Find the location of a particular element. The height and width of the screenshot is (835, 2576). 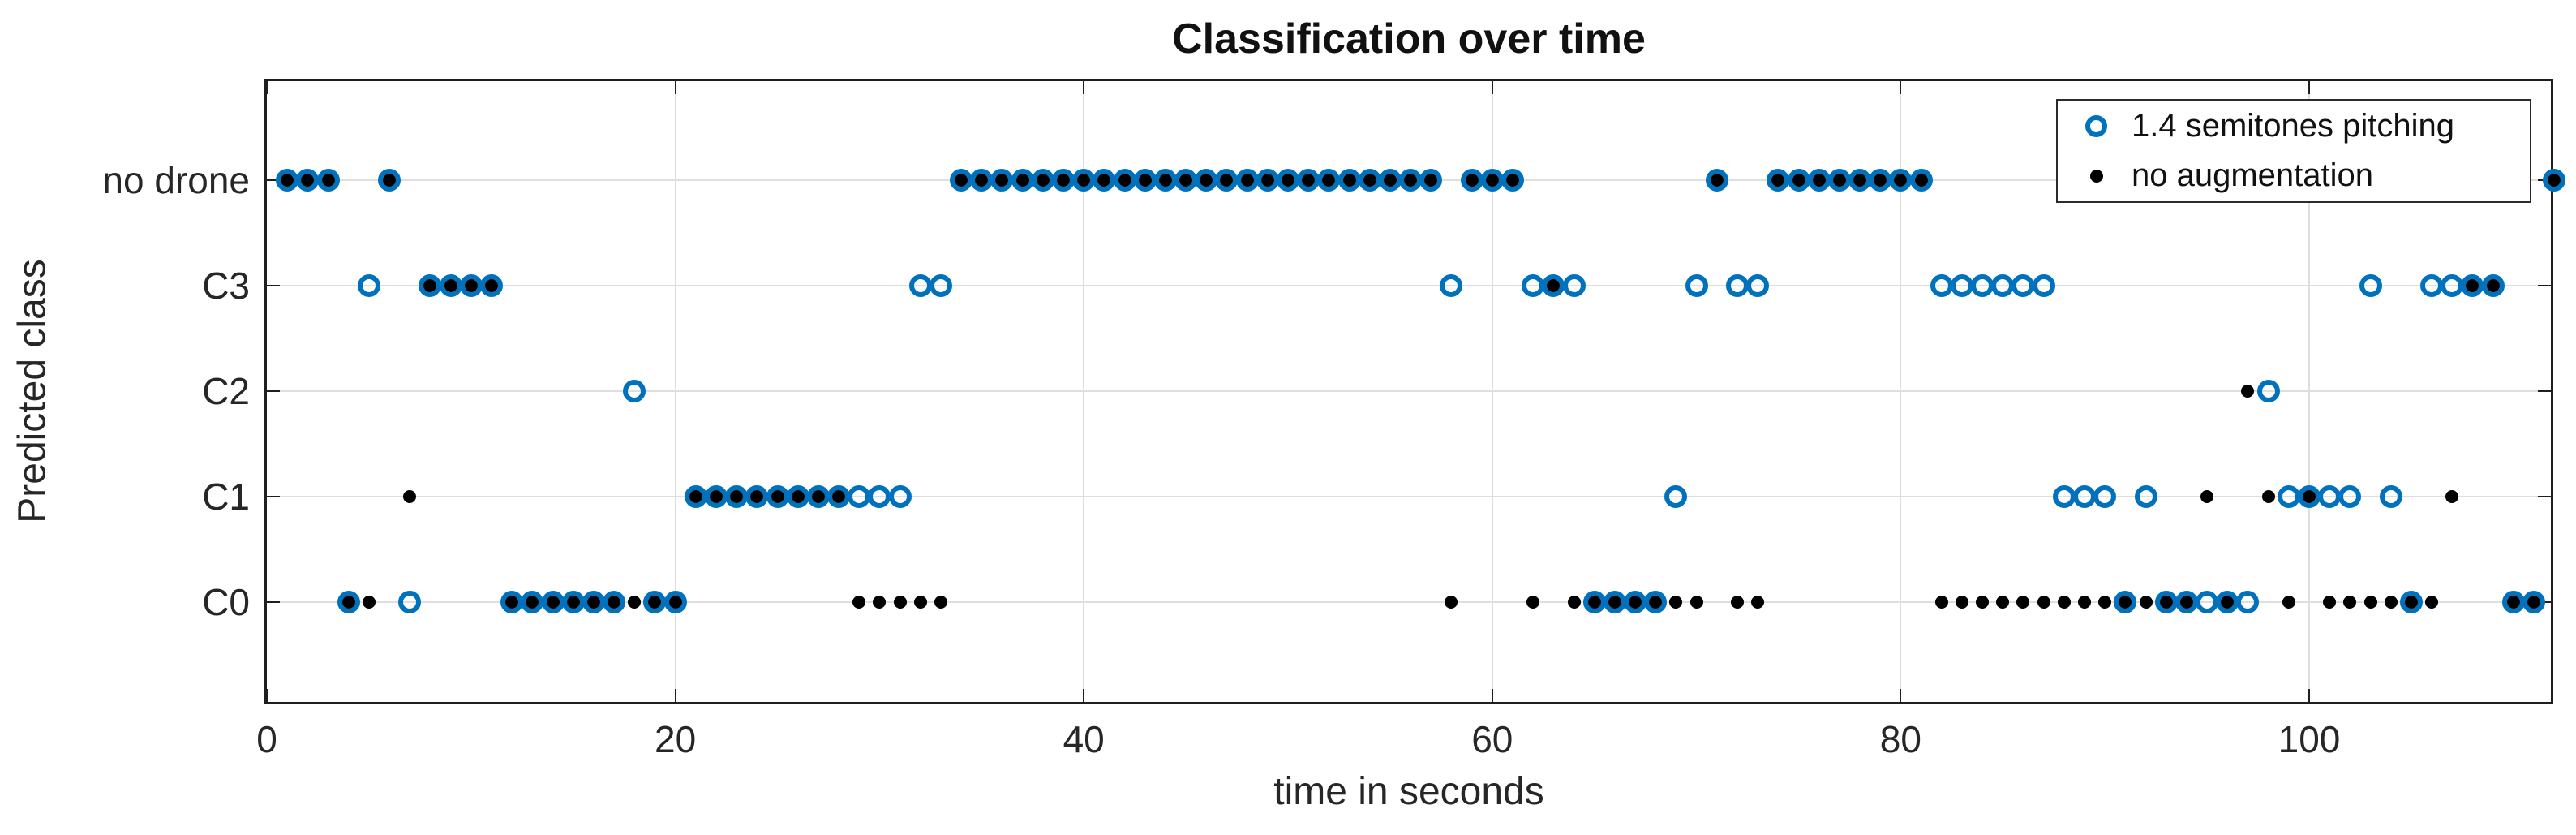

horizontal-gridline is located at coordinates (1409, 391).